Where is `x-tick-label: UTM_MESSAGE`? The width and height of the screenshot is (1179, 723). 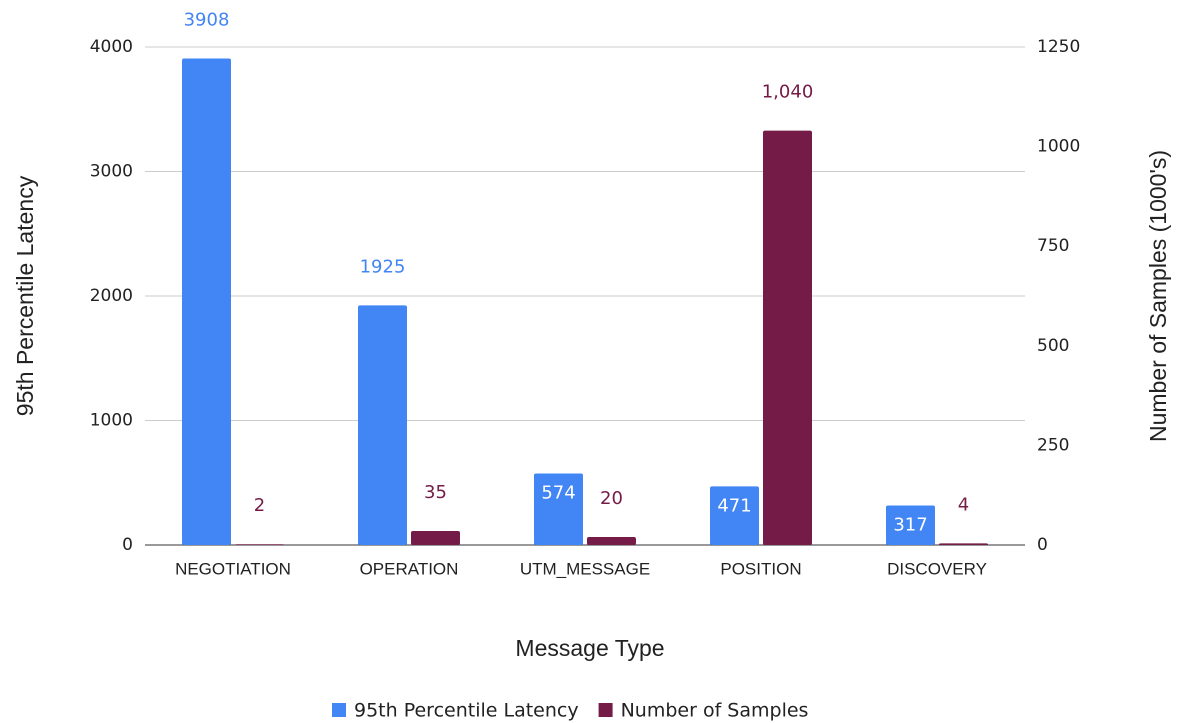 x-tick-label: UTM_MESSAGE is located at coordinates (585, 568).